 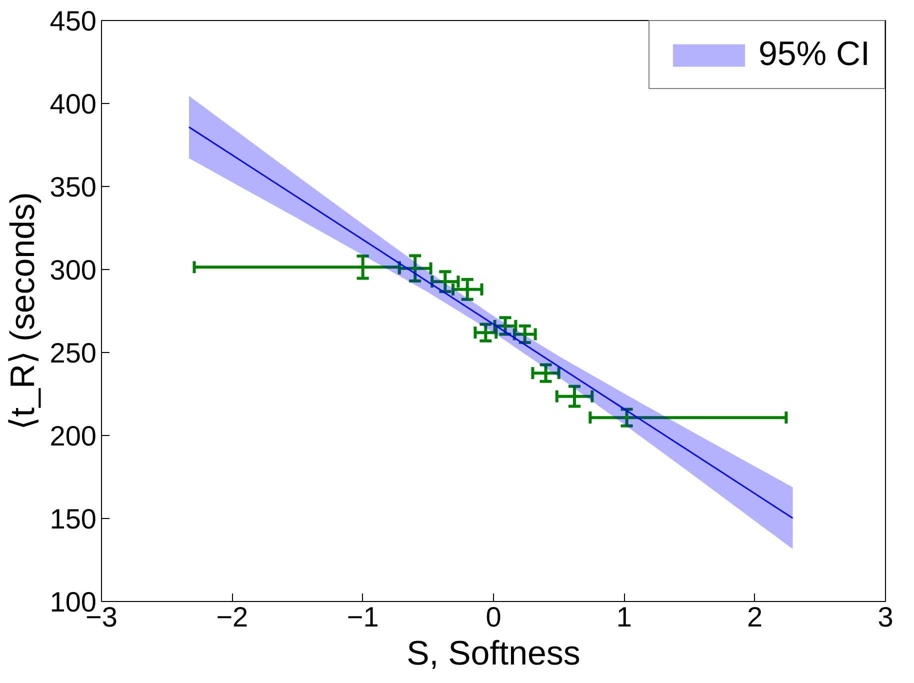 I want to click on y-tick-label: 250, so click(x=73, y=353).